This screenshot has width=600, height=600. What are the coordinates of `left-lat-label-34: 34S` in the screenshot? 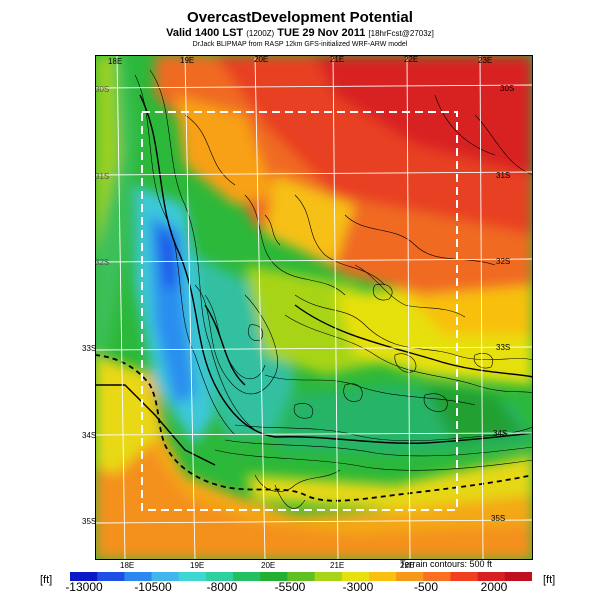 It's located at (89, 435).